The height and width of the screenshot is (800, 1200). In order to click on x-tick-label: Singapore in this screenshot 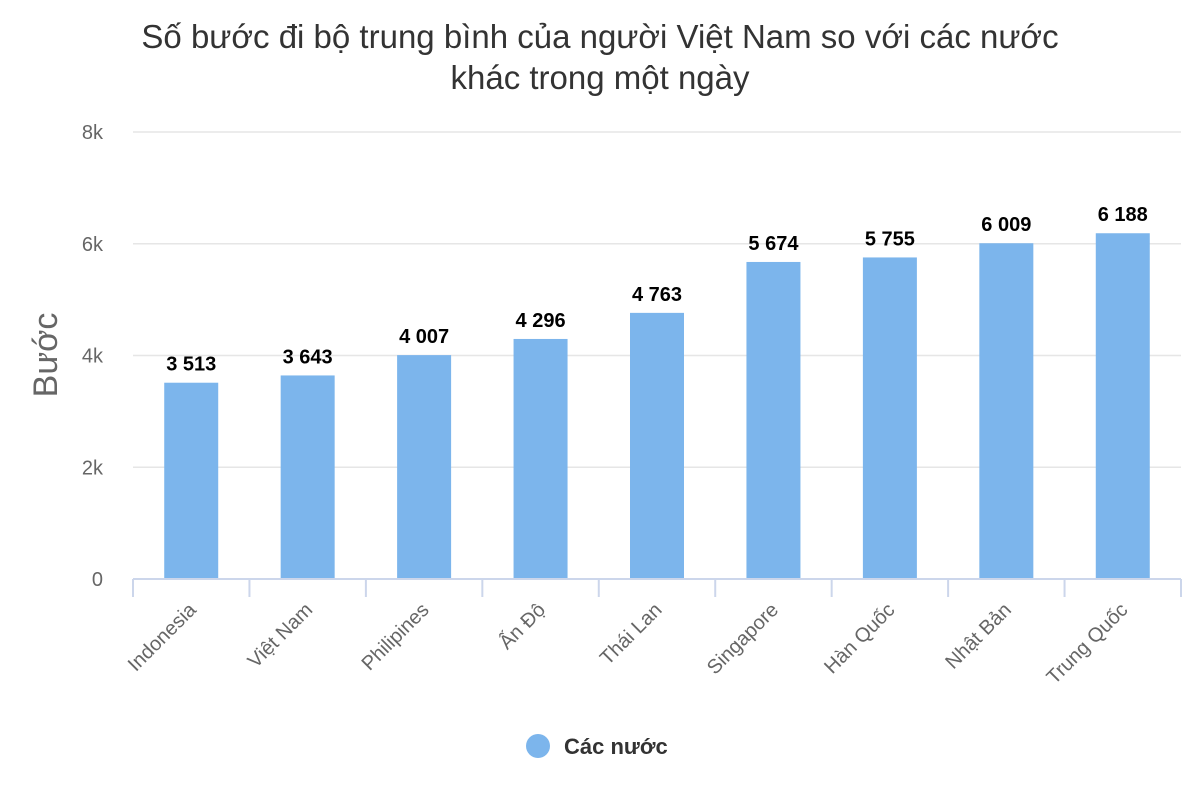, I will do `click(743, 639)`.